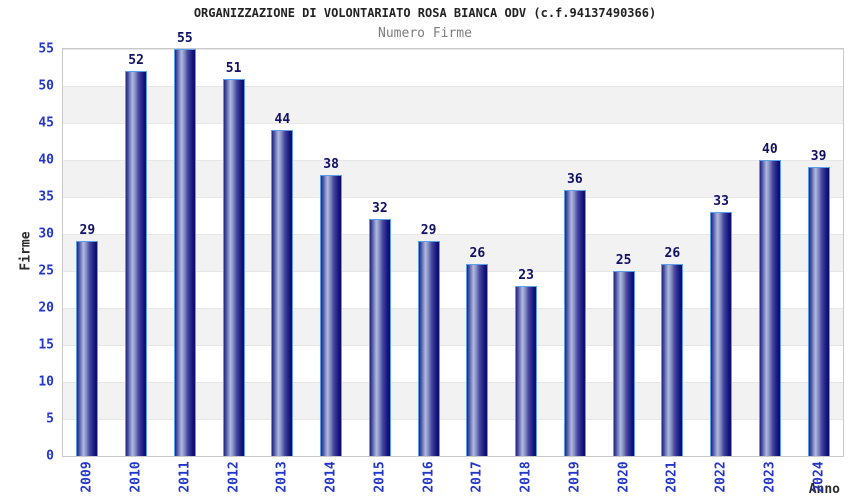 The image size is (850, 500). I want to click on chart-bar-2021, so click(672, 359).